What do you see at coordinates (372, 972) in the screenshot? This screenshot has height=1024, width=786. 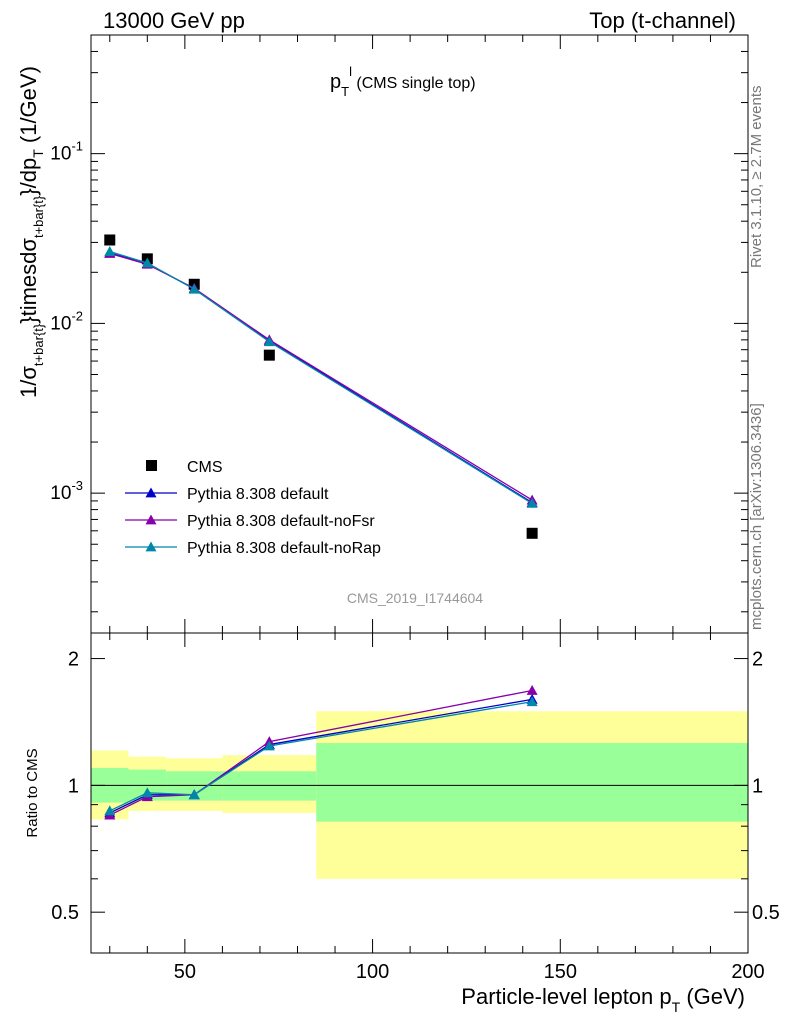 I see `x-tick-label: 100` at bounding box center [372, 972].